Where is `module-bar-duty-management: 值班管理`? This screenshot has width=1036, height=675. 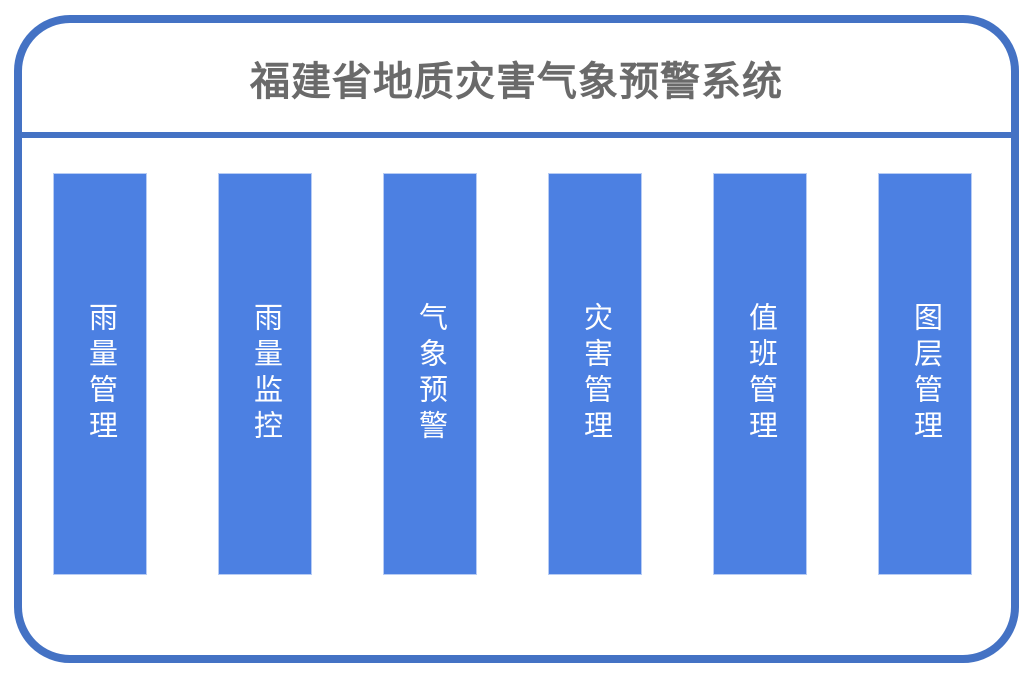 module-bar-duty-management: 值班管理 is located at coordinates (760, 374).